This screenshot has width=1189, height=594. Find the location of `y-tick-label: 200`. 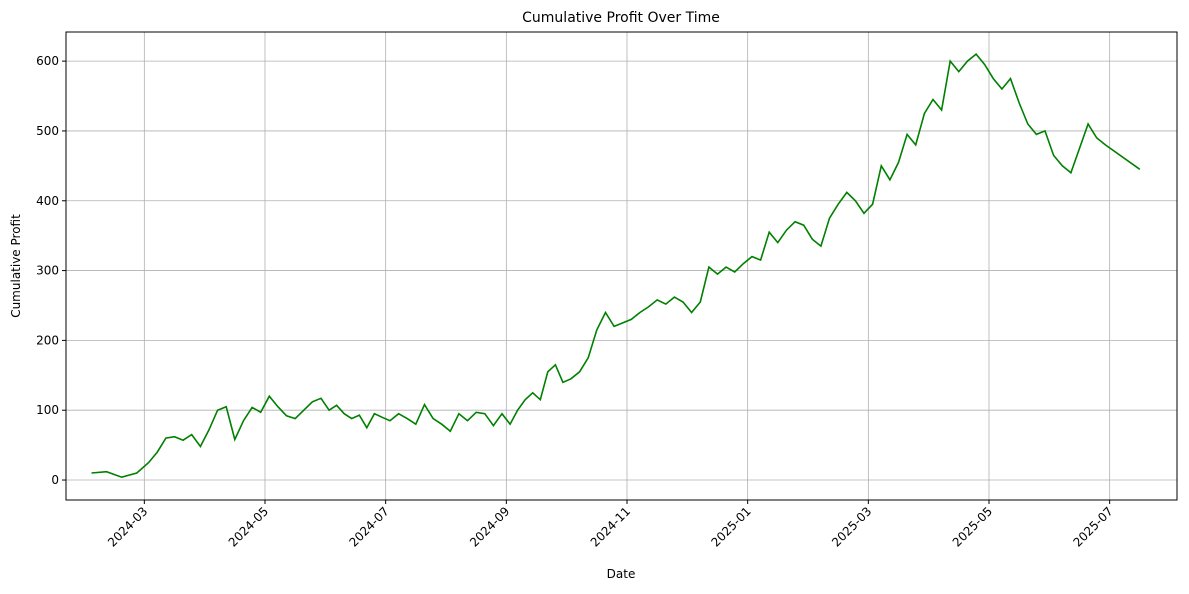

y-tick-label: 200 is located at coordinates (47, 340).